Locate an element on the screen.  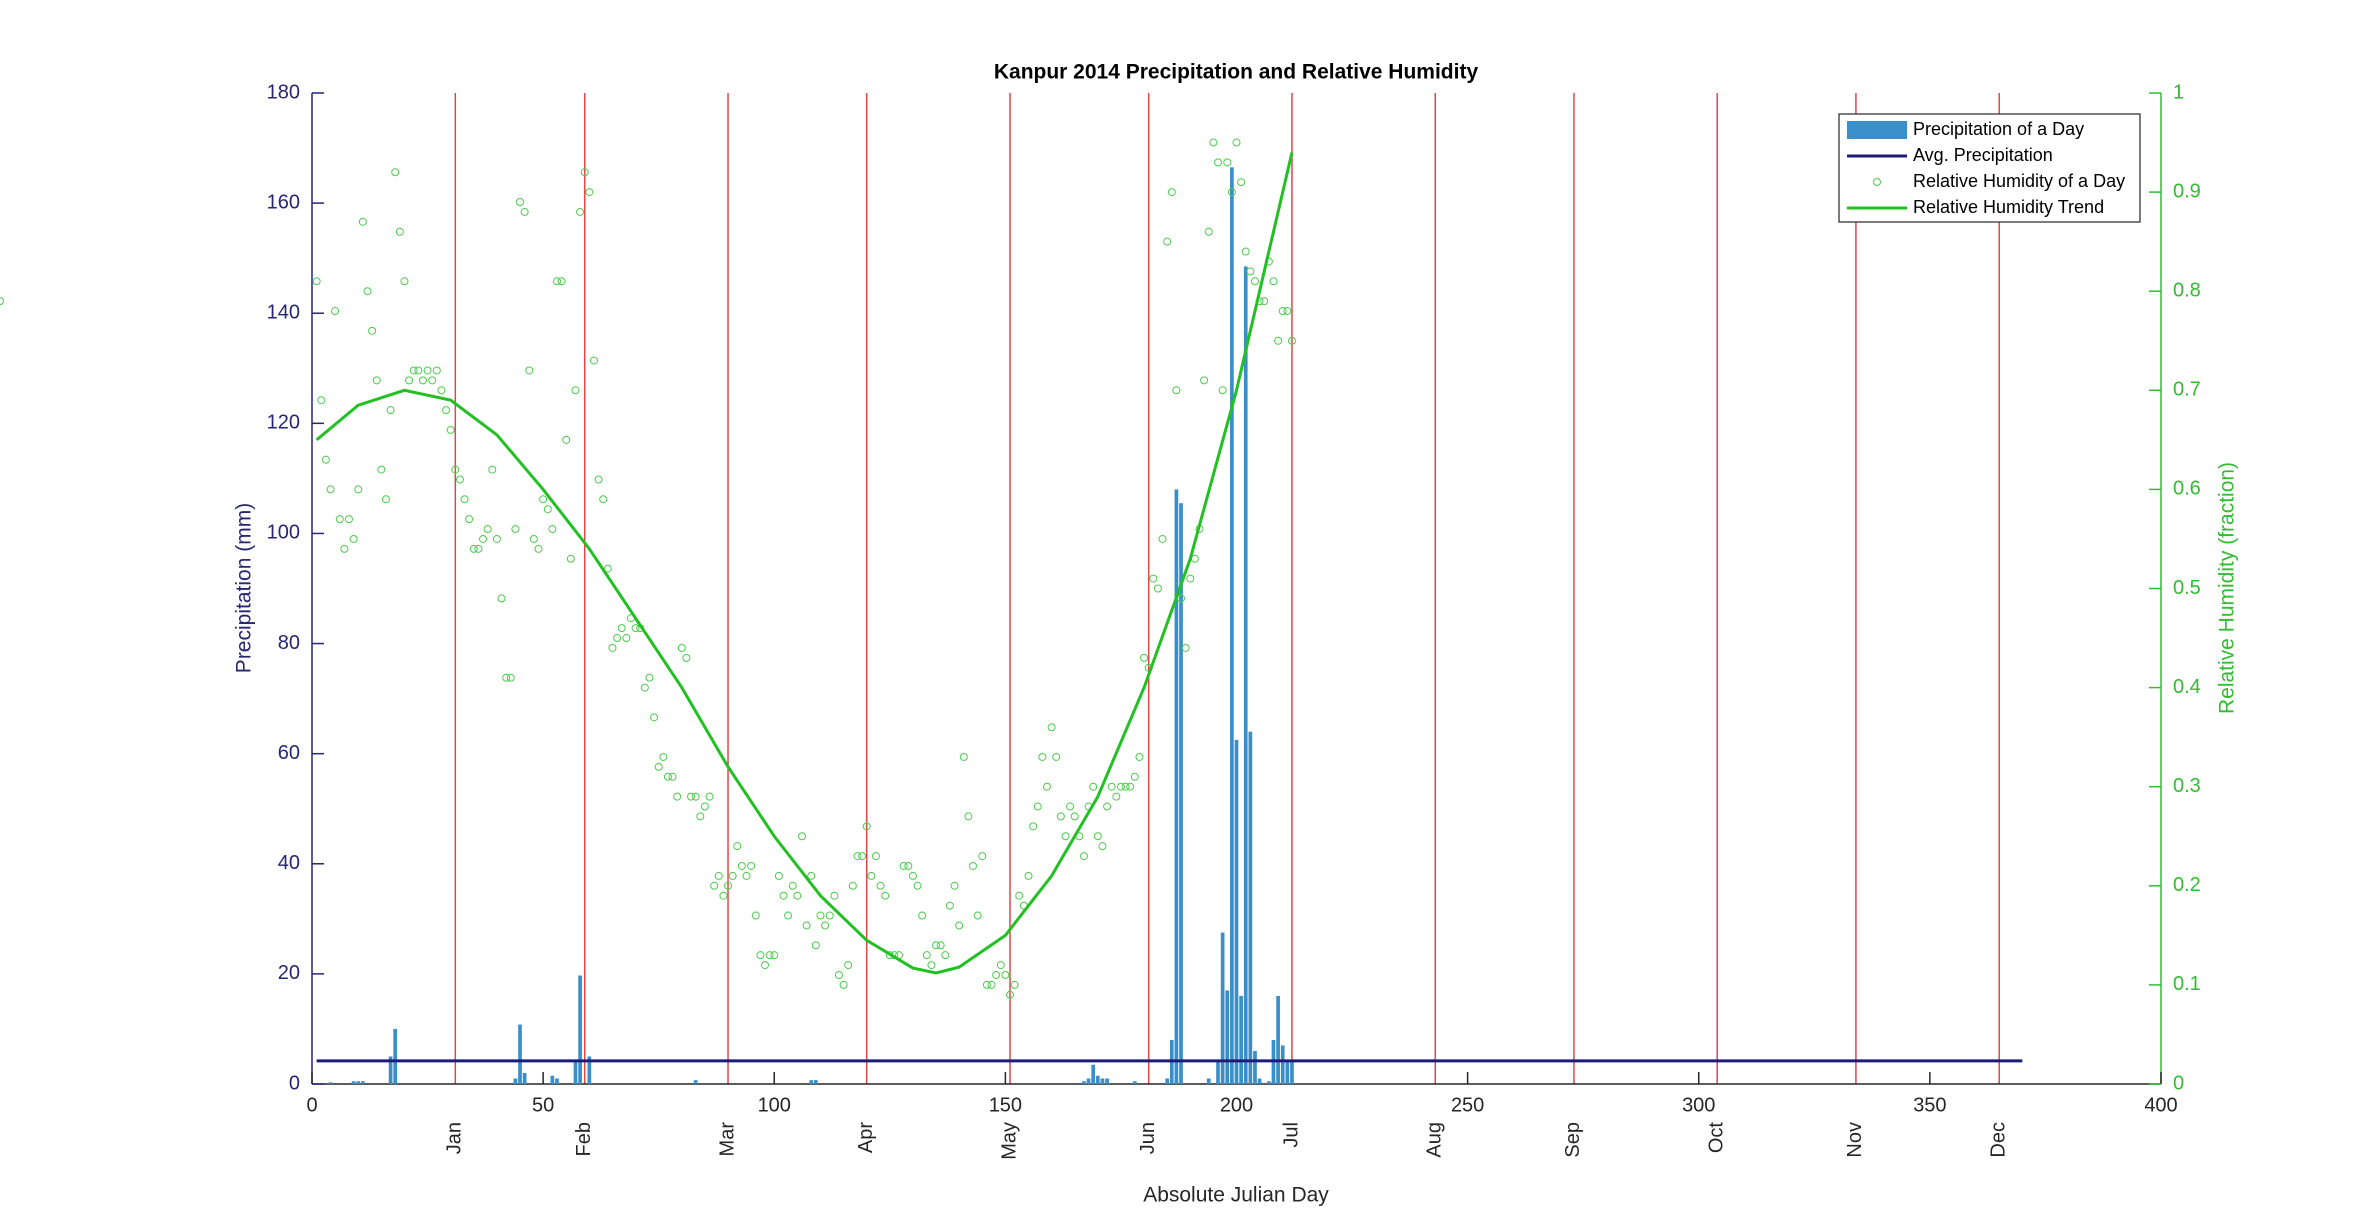
x-tick-label: 400 is located at coordinates (2160, 1105).